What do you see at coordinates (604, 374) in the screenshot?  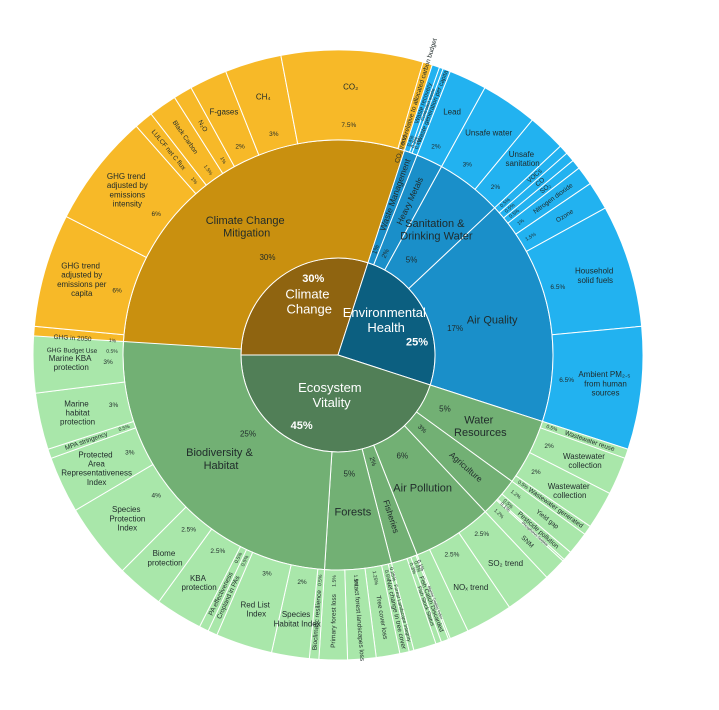 I see `label-line: Ambient PM₂.₅` at bounding box center [604, 374].